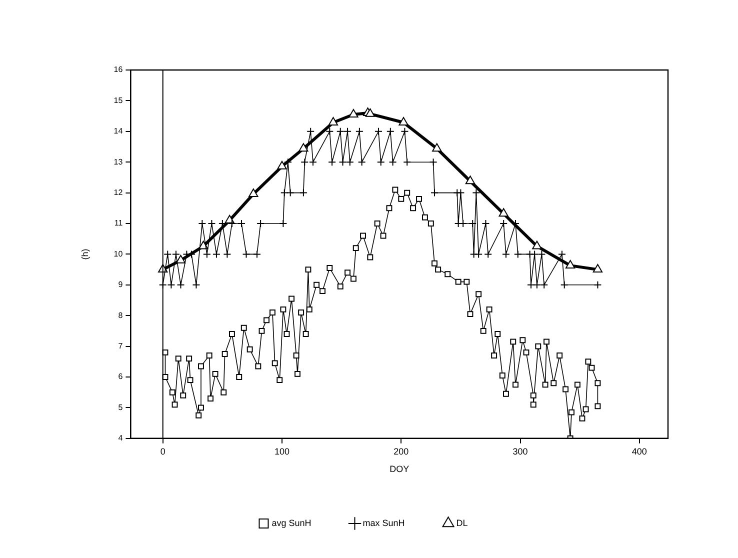 This screenshot has width=738, height=558. What do you see at coordinates (121, 377) in the screenshot?
I see `y-tick-label: 6` at bounding box center [121, 377].